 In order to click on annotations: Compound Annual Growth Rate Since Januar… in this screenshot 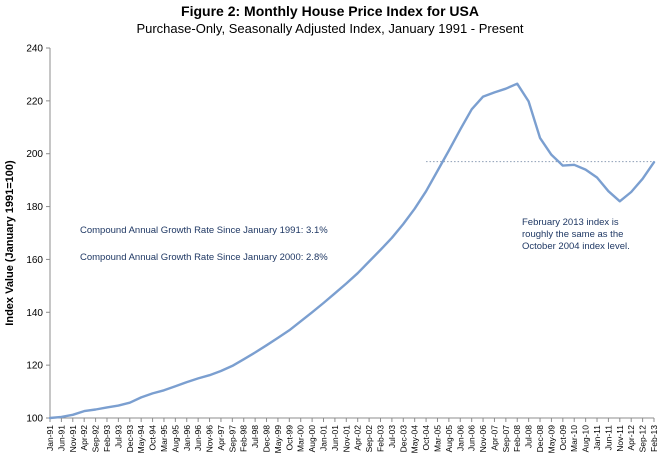, I will do `click(355, 240)`.